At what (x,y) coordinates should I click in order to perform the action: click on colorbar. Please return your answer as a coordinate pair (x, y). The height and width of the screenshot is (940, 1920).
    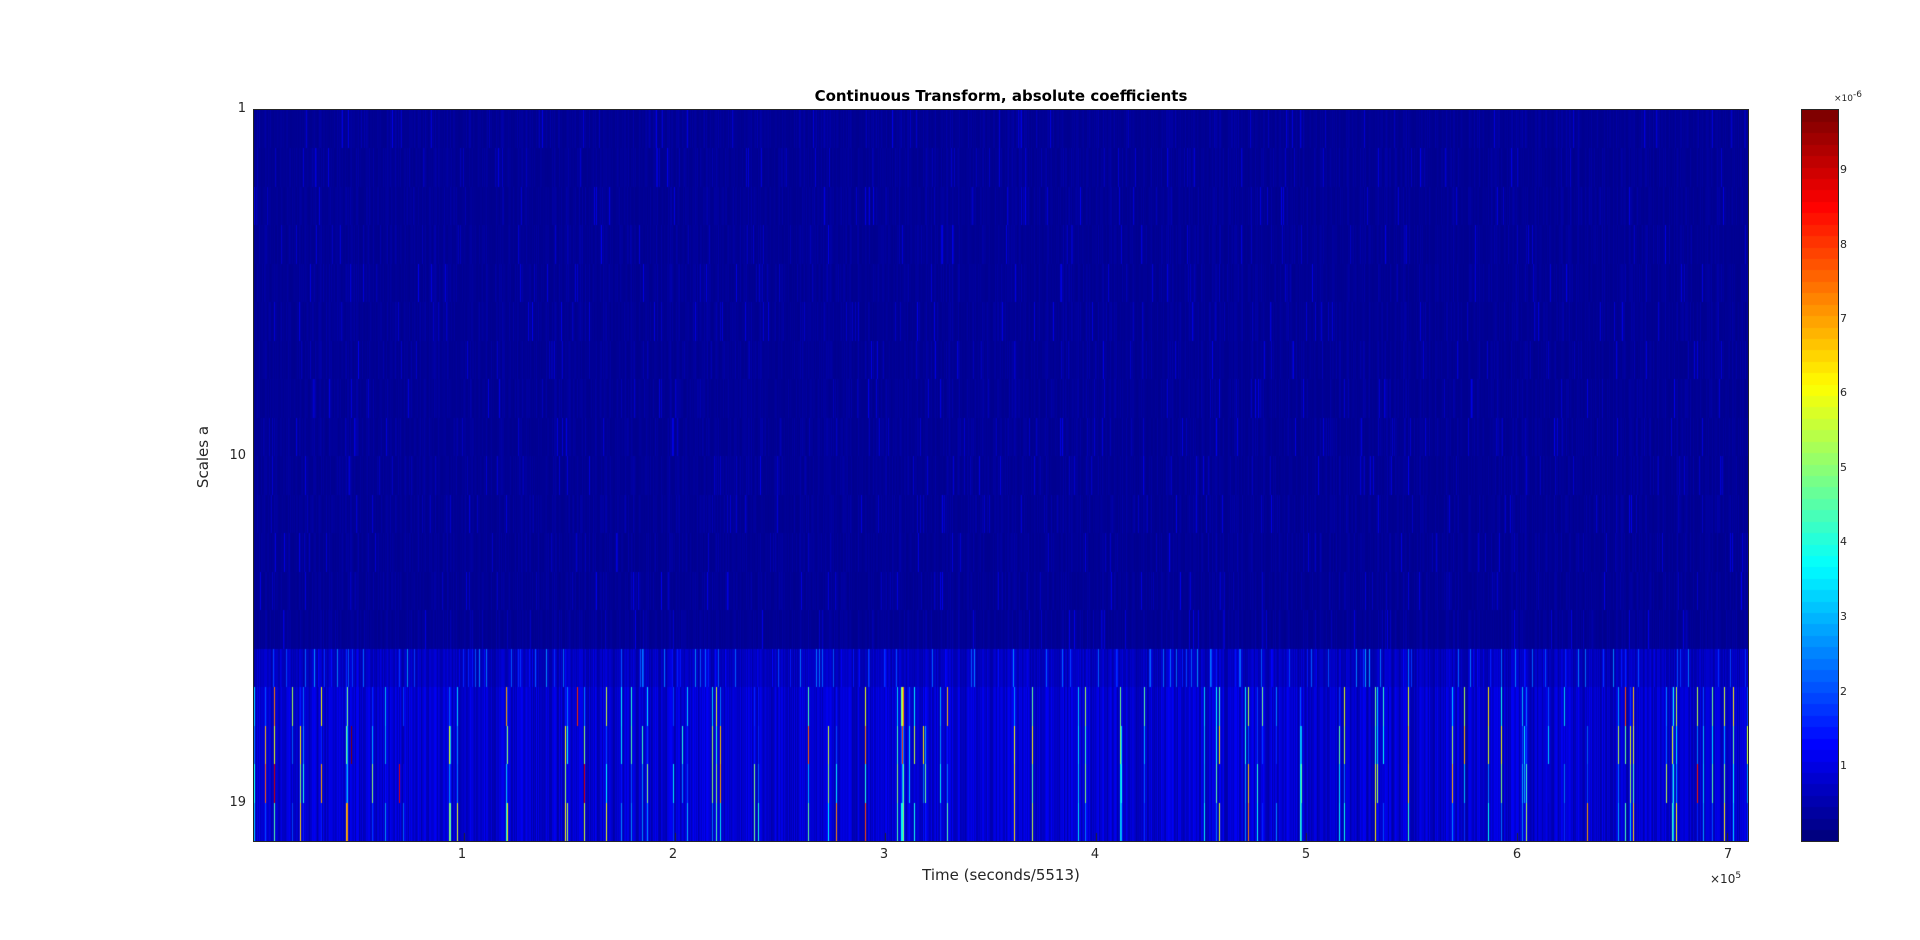
    Looking at the image, I should click on (1820, 475).